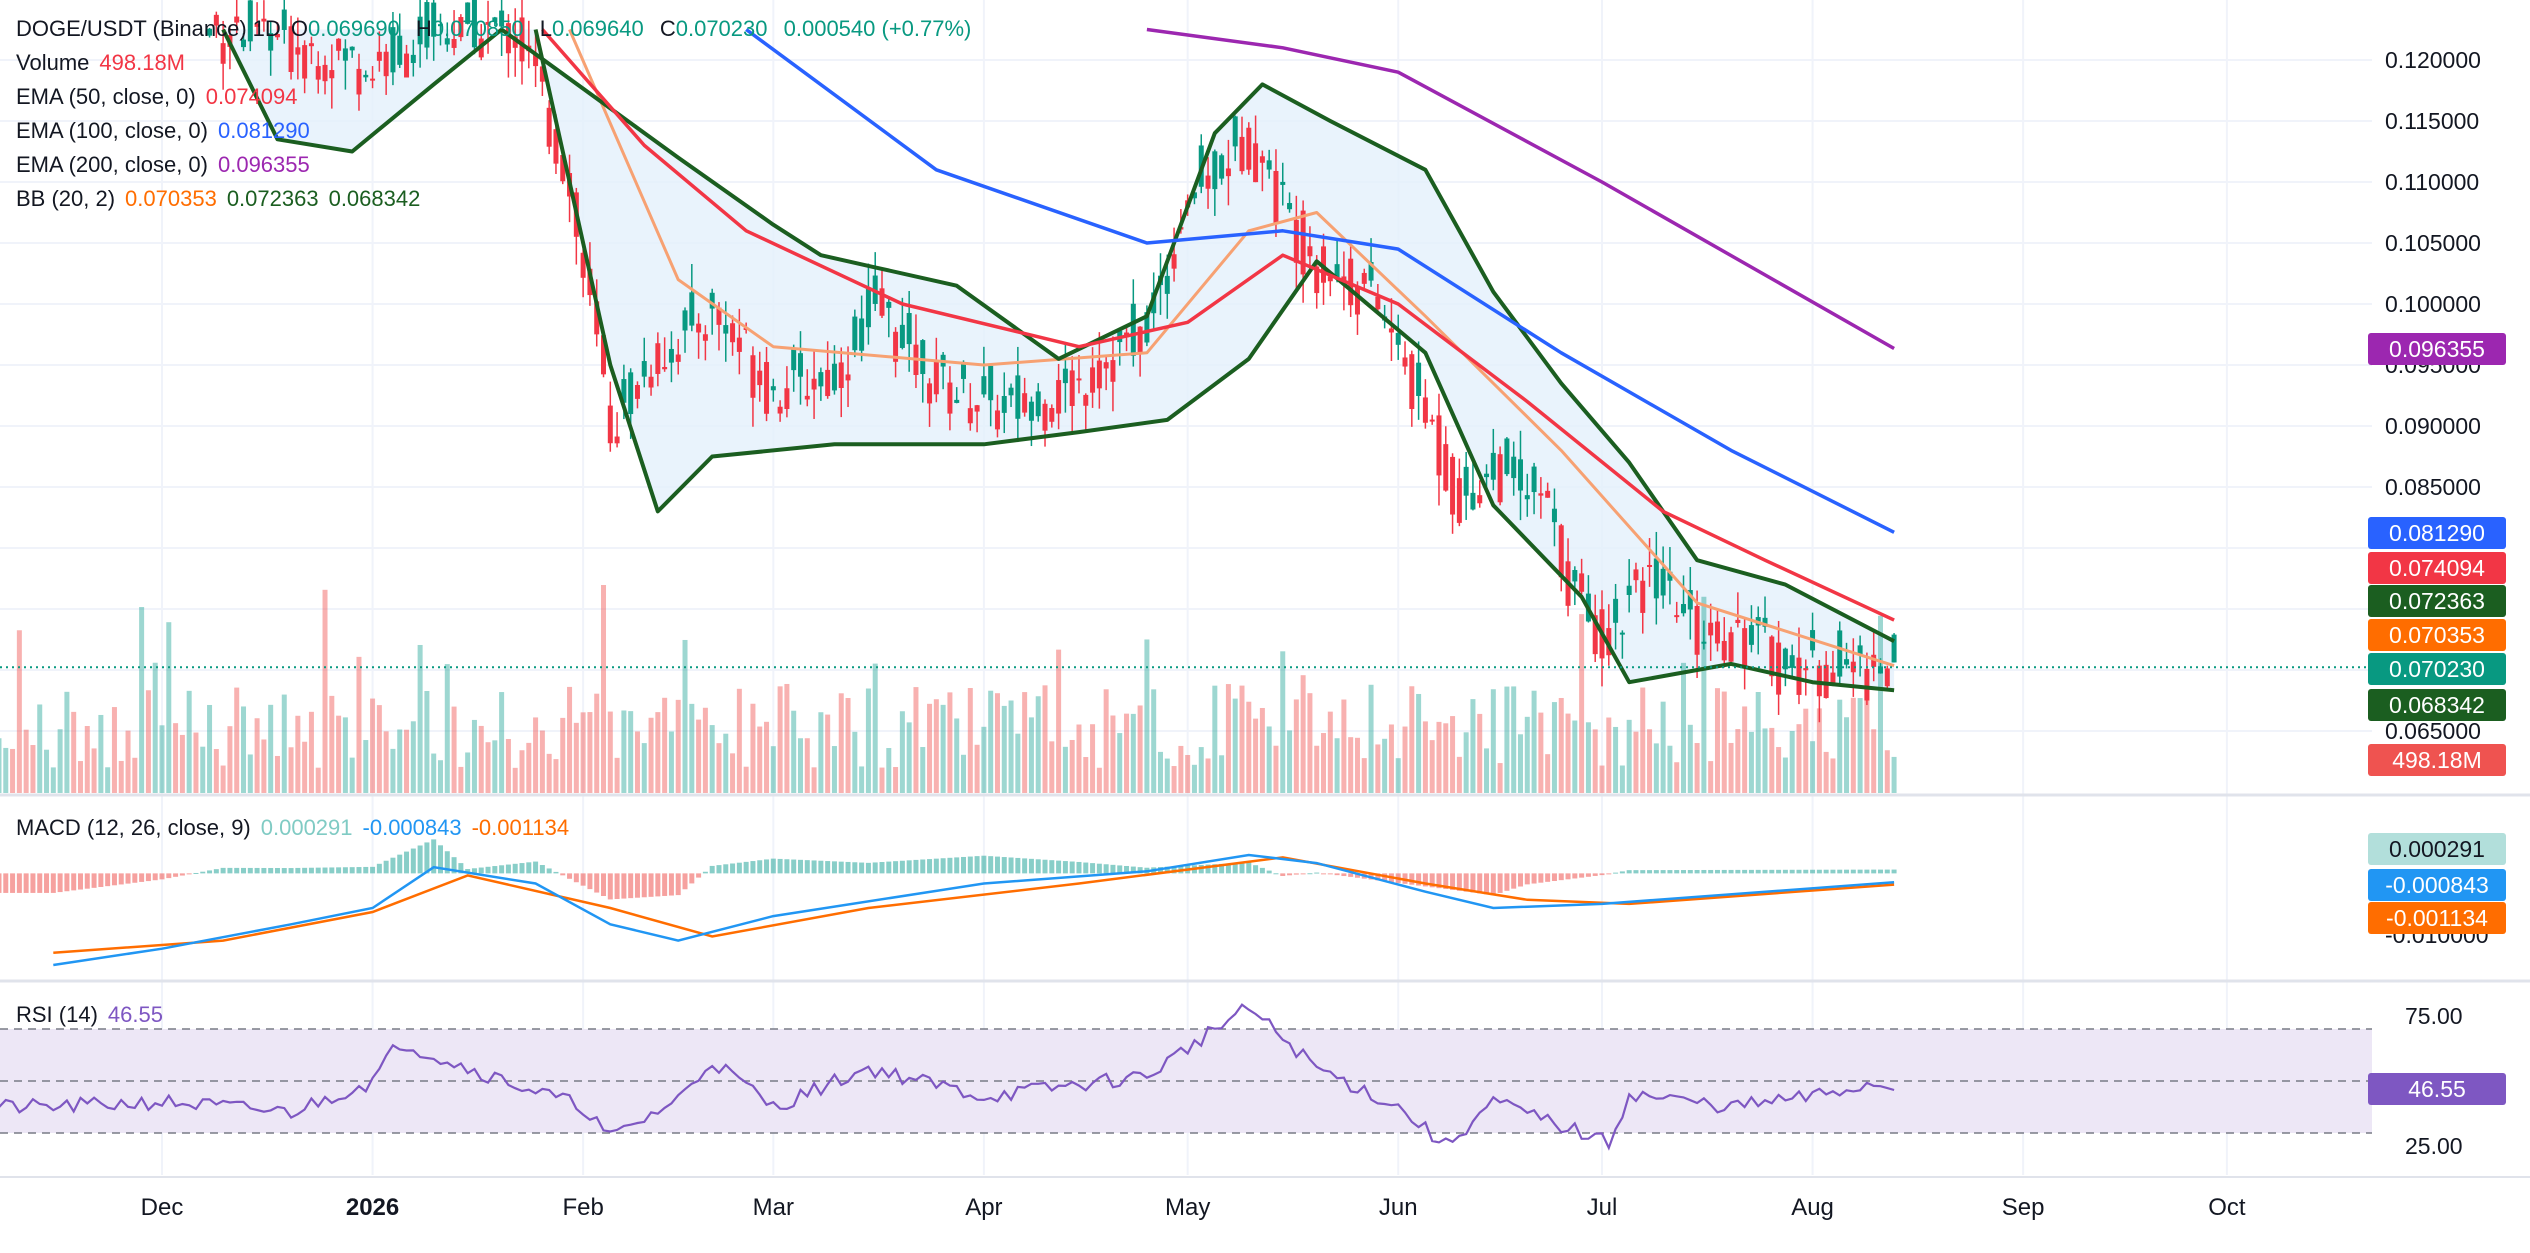 This screenshot has width=2530, height=1253. What do you see at coordinates (135, 1014) in the screenshot?
I see `rsi-value: 46.55` at bounding box center [135, 1014].